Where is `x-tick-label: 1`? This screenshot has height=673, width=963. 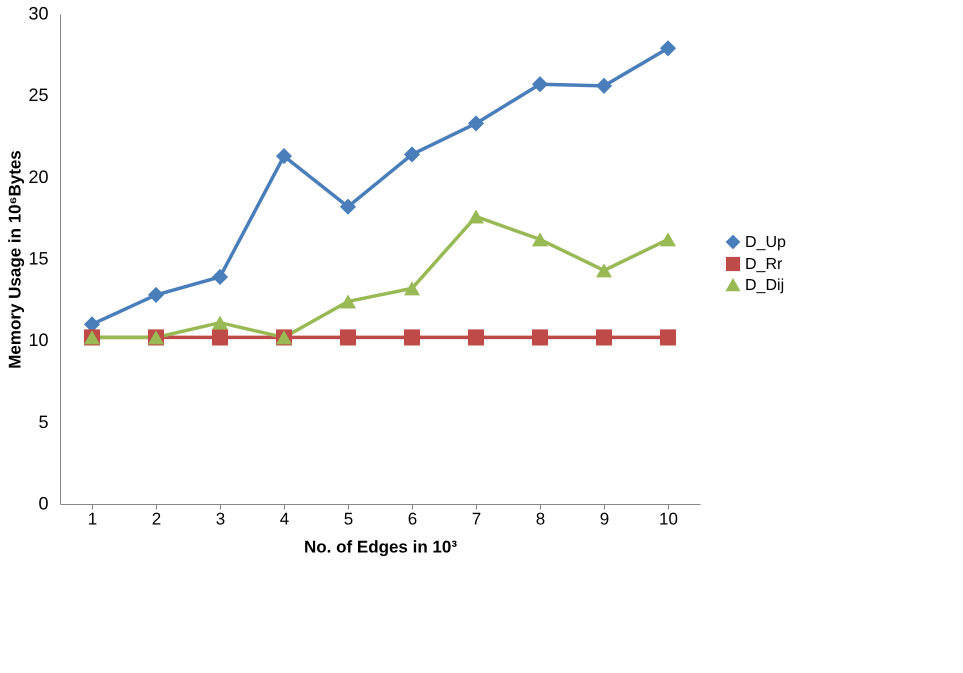 x-tick-label: 1 is located at coordinates (93, 519).